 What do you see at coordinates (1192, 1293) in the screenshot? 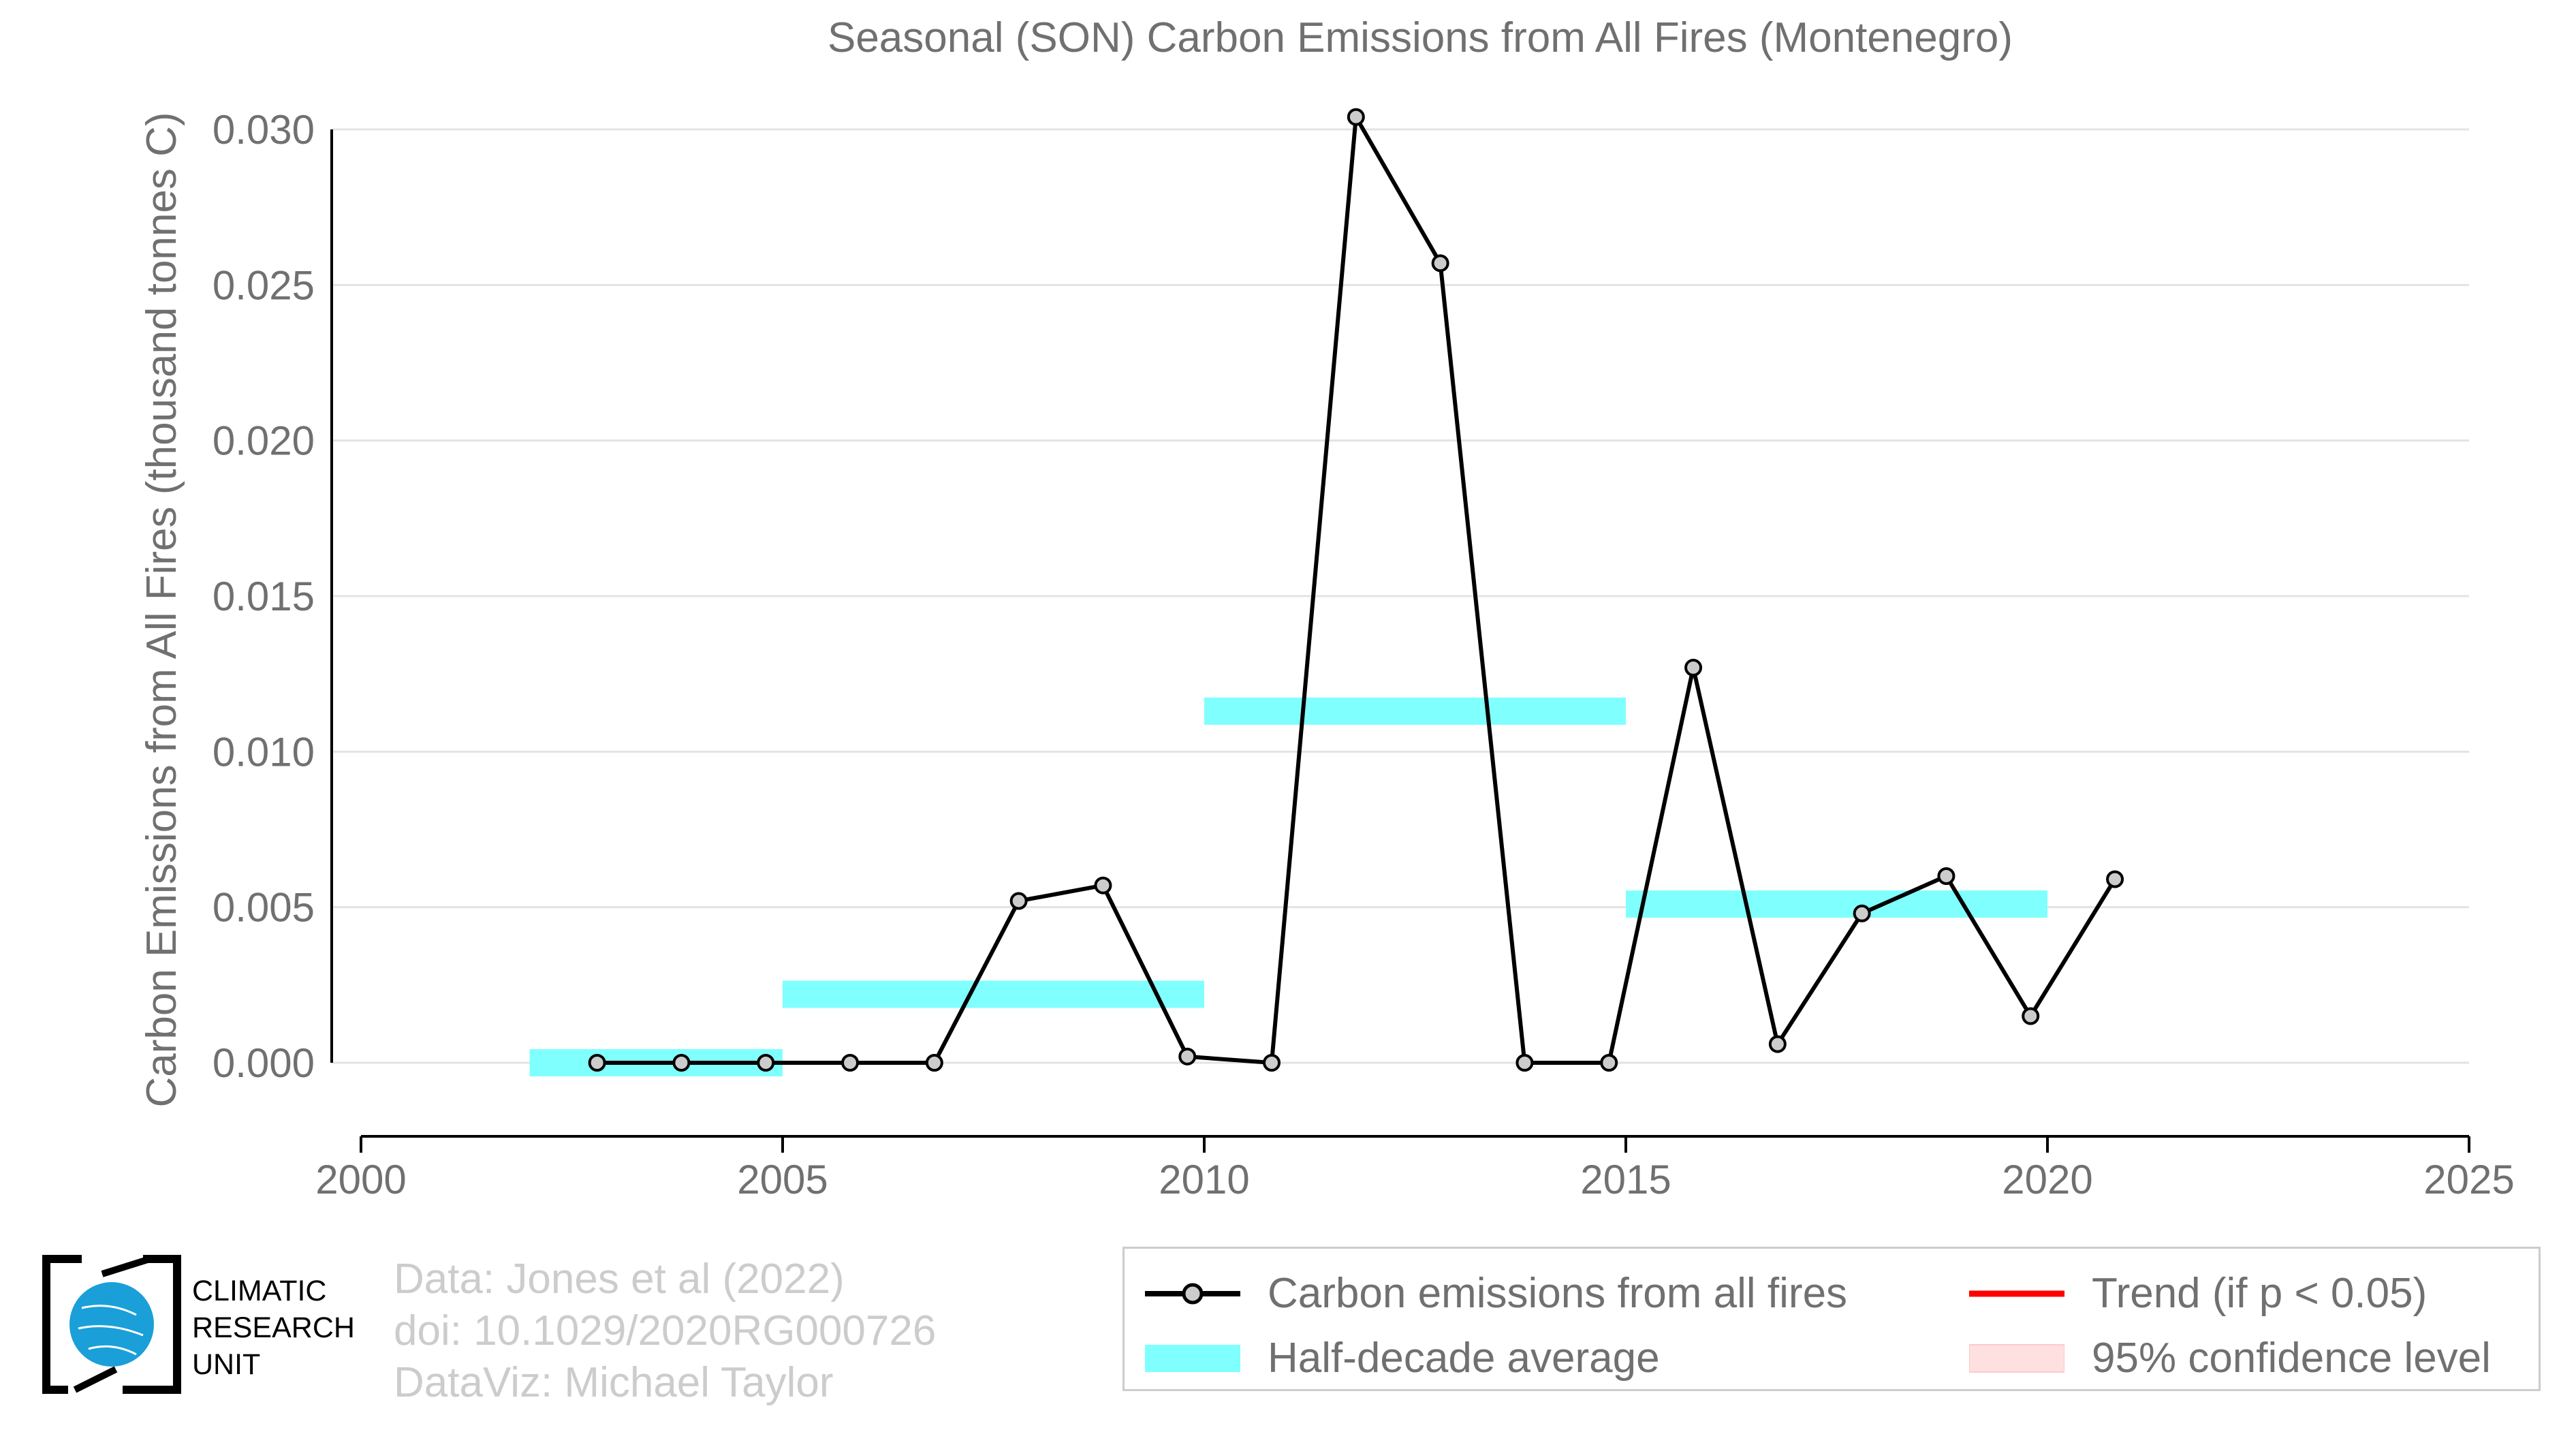
I see `legend-line-marker-symbol` at bounding box center [1192, 1293].